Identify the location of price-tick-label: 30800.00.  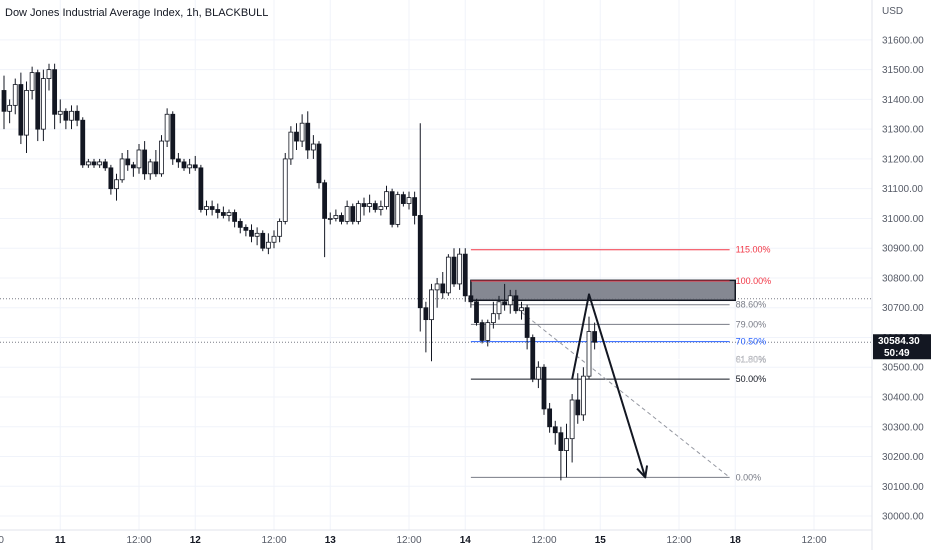
(903, 278).